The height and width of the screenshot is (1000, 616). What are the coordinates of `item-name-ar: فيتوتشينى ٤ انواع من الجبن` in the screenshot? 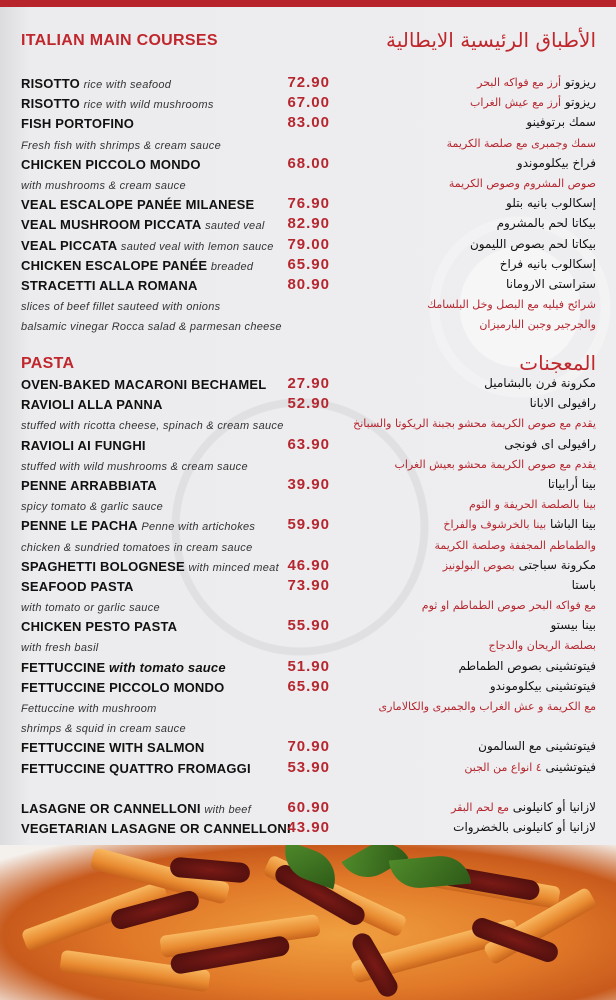 It's located at (530, 767).